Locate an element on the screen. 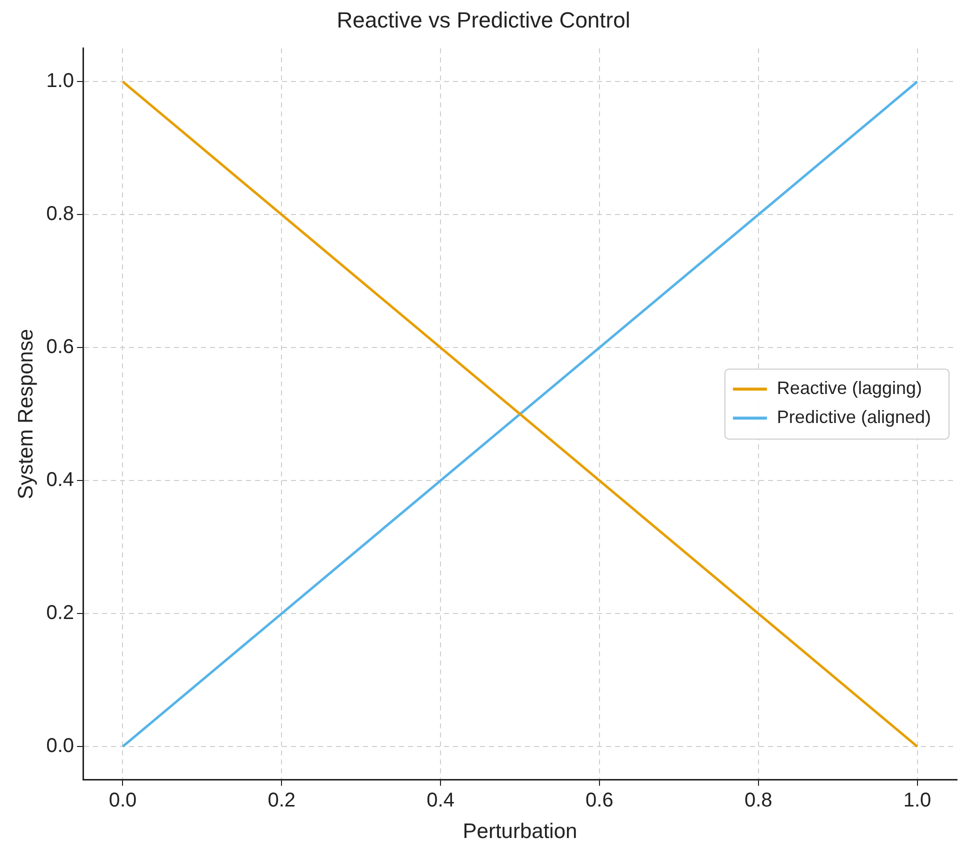  x-tick-label: 0.6 is located at coordinates (600, 800).